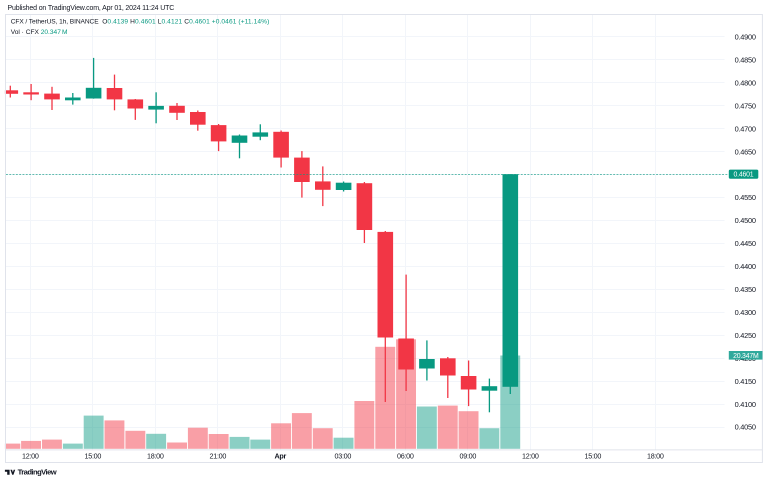  Describe the element at coordinates (745, 151) in the screenshot. I see `svg-text: 0.4650` at that location.